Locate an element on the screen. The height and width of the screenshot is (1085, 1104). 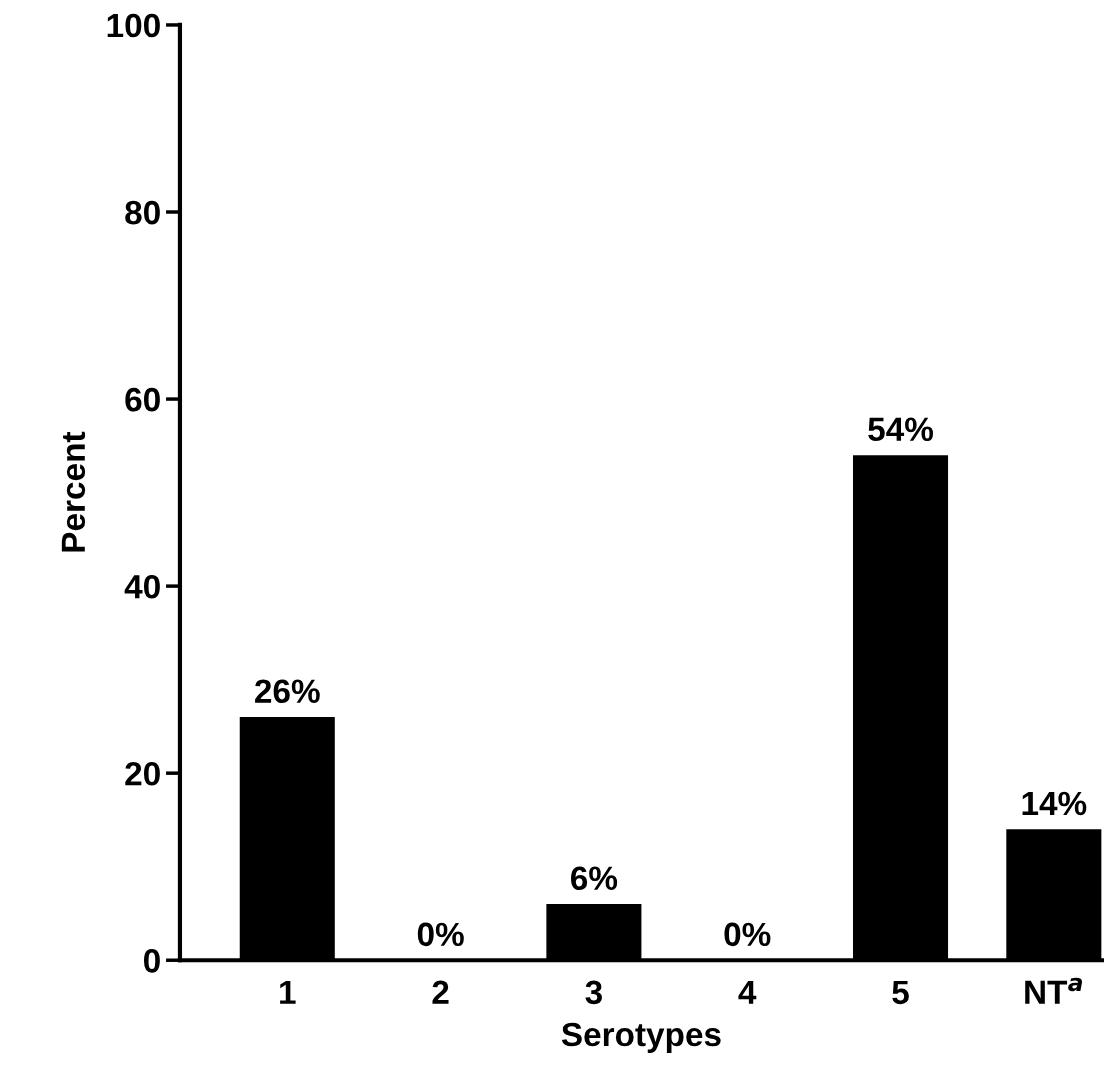
y-tick-label: 100 is located at coordinates (133, 25).